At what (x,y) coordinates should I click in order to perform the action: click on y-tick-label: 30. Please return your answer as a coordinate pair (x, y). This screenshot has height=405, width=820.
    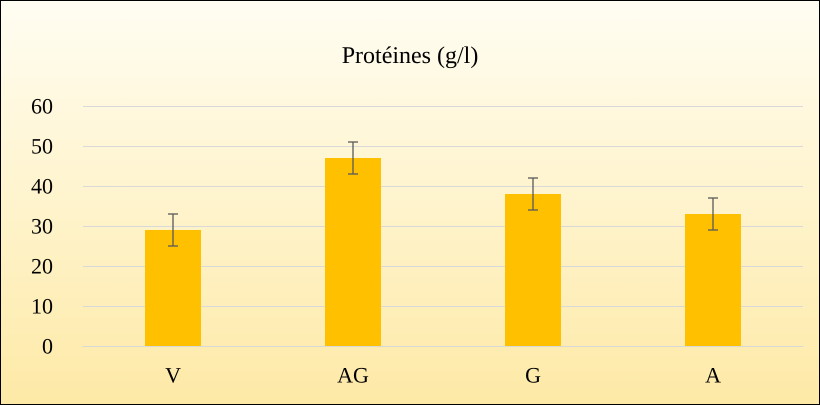
    Looking at the image, I should click on (42, 226).